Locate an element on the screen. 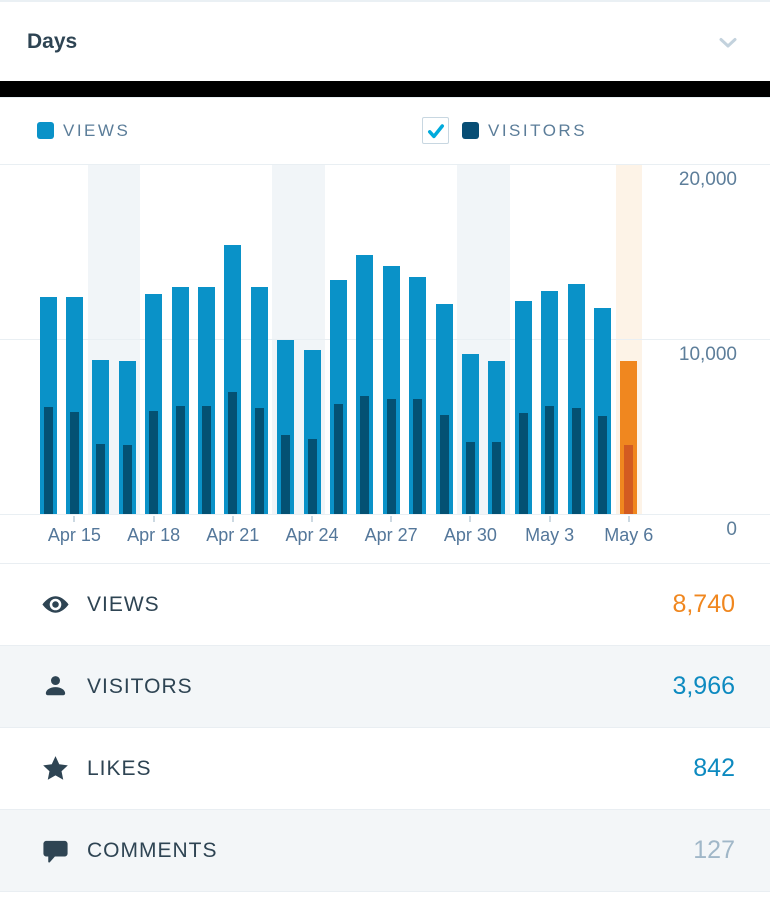 The height and width of the screenshot is (898, 770). separator-bar is located at coordinates (385, 89).